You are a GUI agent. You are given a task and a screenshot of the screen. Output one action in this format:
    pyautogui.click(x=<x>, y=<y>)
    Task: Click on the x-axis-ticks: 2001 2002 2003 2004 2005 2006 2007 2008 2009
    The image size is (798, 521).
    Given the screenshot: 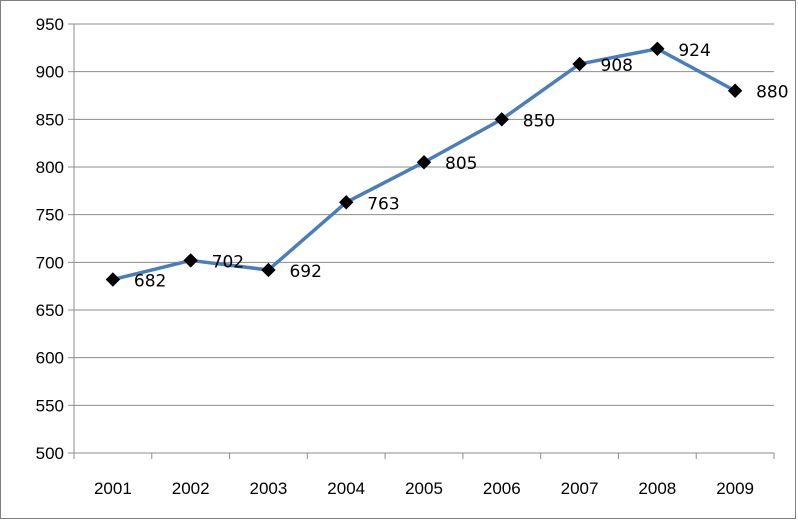 What is the action you would take?
    pyautogui.click(x=424, y=488)
    